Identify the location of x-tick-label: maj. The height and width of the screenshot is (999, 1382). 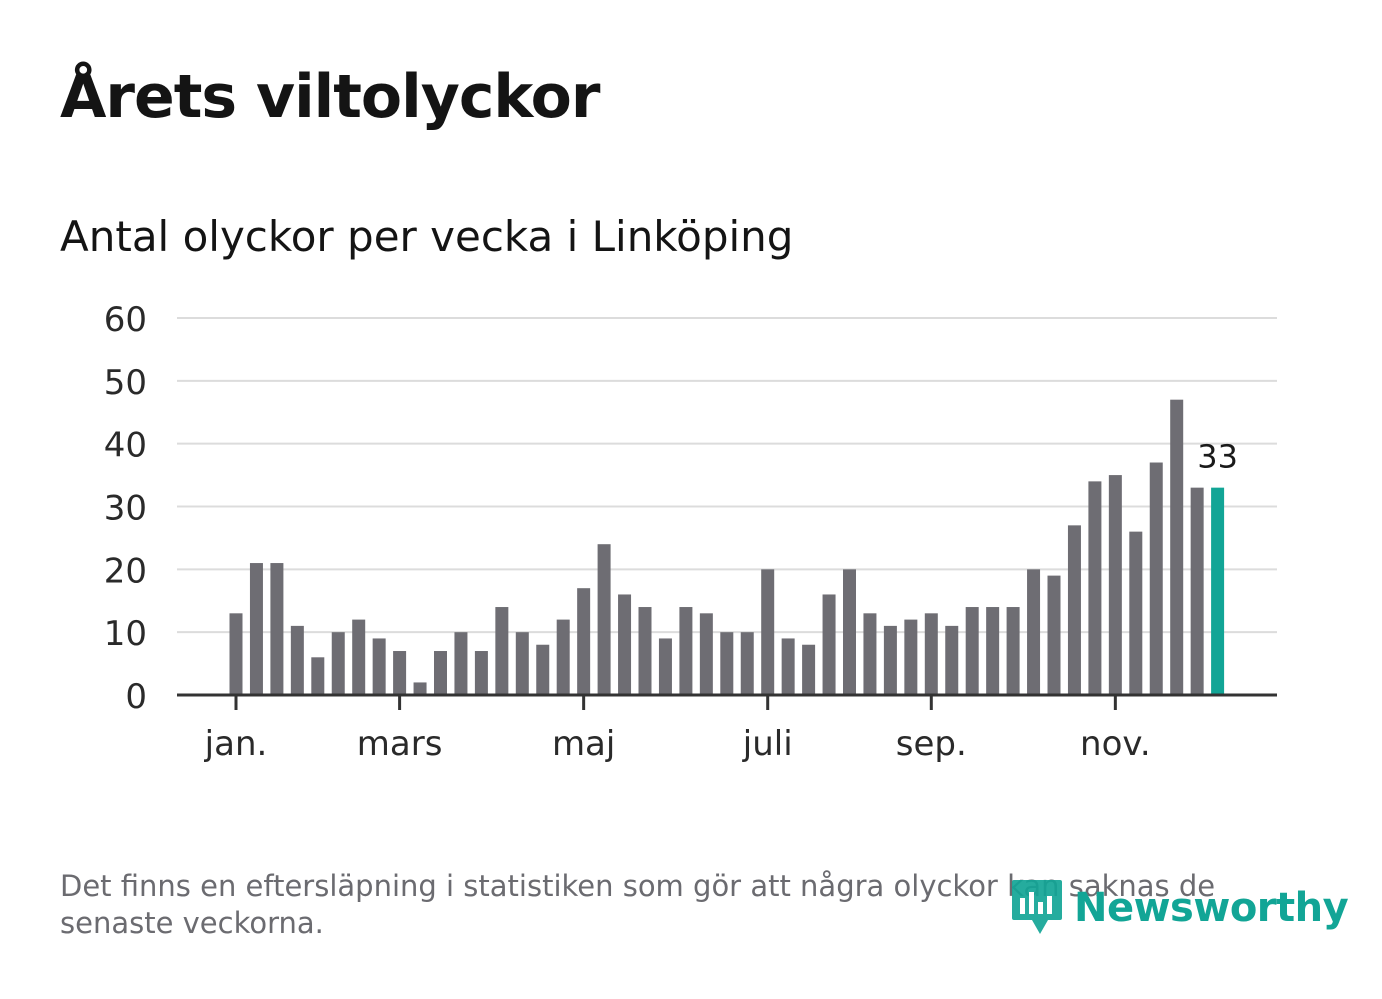
(583, 744).